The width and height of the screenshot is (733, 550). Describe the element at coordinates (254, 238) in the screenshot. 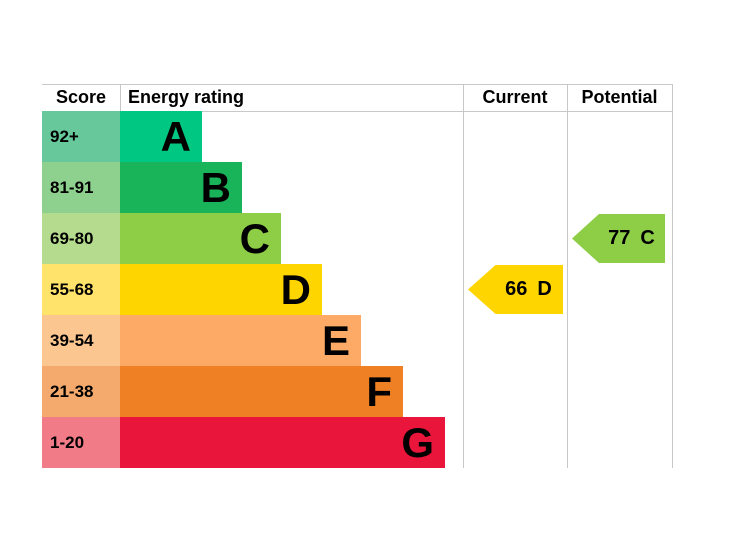

I see `band-letter: C` at that location.